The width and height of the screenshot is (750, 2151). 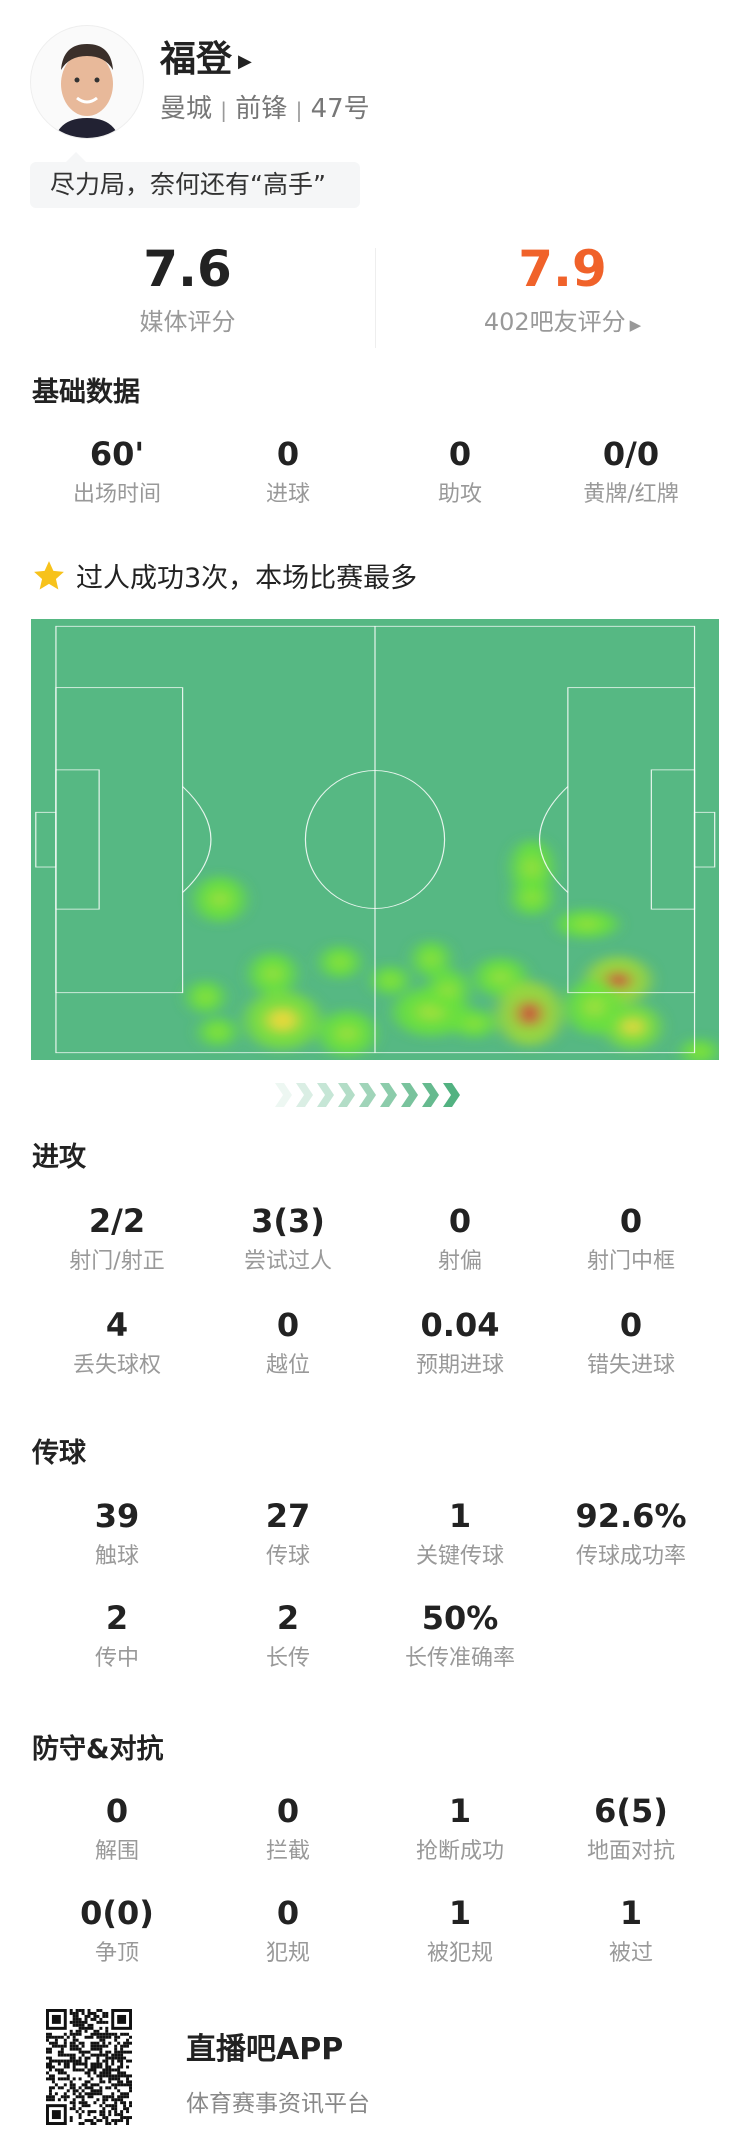 I want to click on media-rating-value: 7.6, so click(x=187, y=269).